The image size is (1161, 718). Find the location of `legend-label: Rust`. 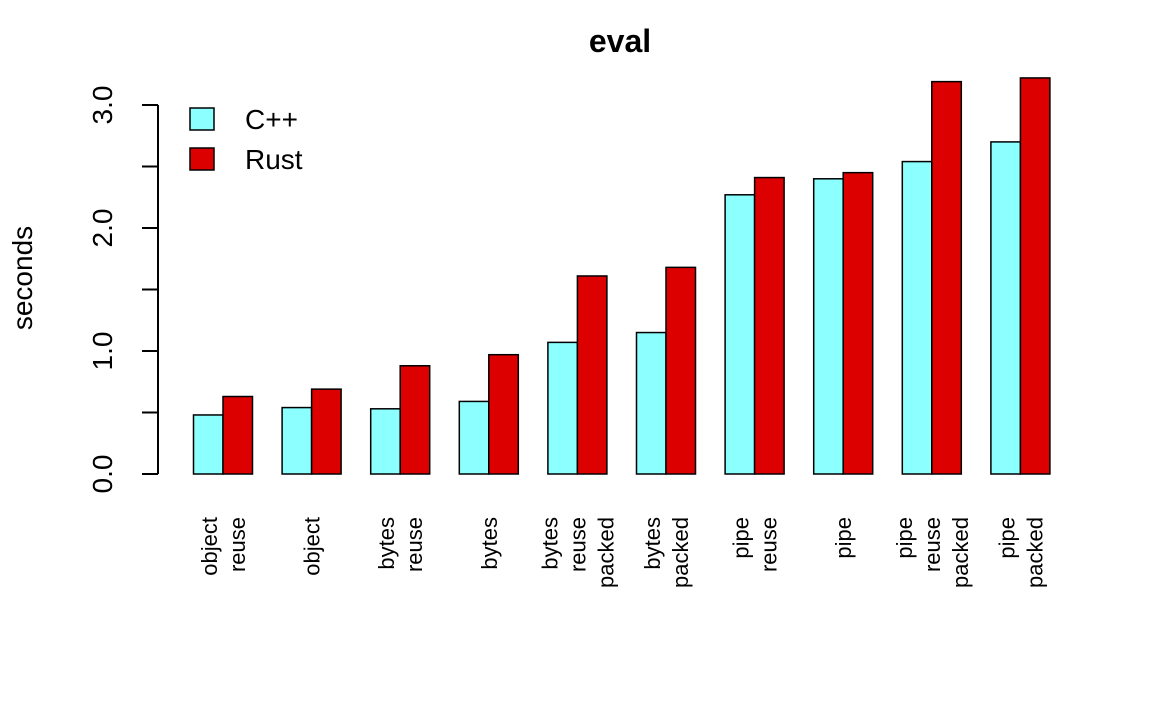

legend-label: Rust is located at coordinates (274, 159).